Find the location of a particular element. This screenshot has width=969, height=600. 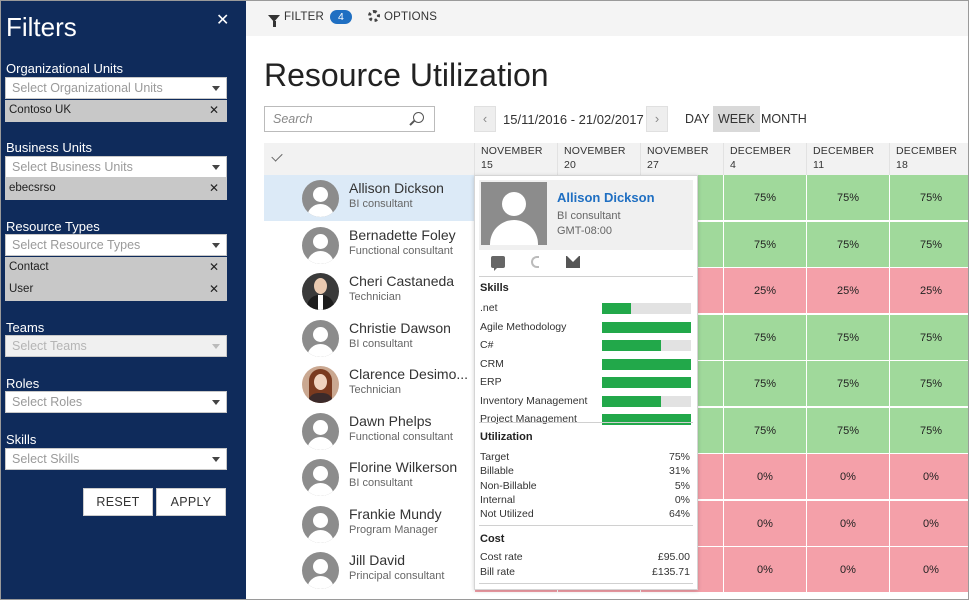

skill-name: ERP is located at coordinates (491, 382).